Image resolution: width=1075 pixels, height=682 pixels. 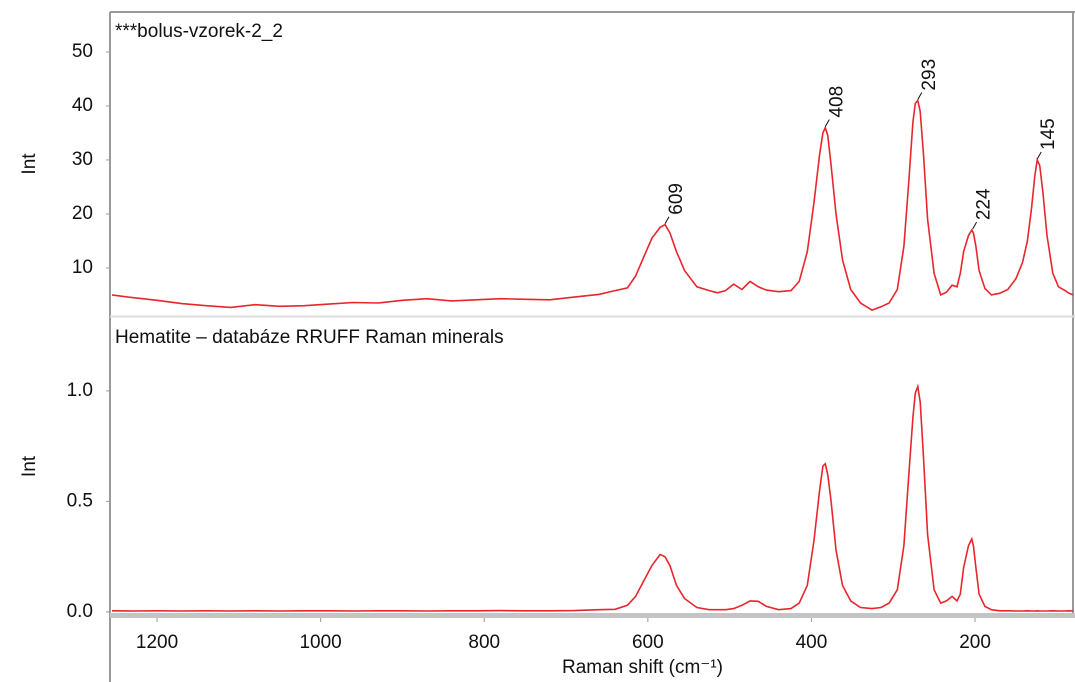 I want to click on y-tick-label: 30, so click(x=82, y=159).